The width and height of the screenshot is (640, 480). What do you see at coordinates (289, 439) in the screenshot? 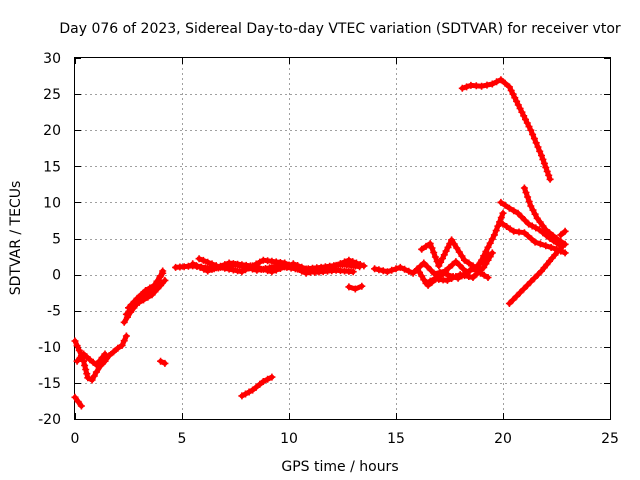
I see `x-tick-label: 10` at bounding box center [289, 439].